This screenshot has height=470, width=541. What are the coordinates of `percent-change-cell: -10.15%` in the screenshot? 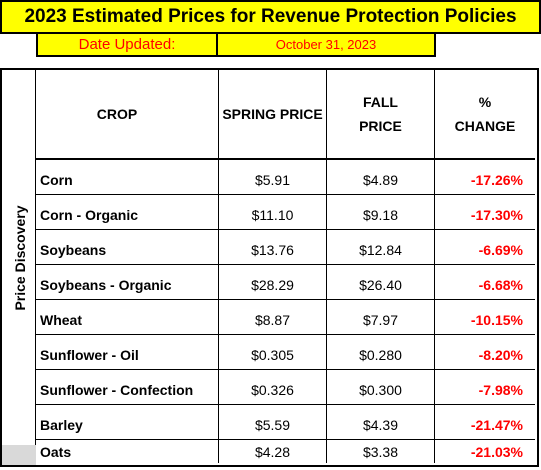 It's located at (485, 317).